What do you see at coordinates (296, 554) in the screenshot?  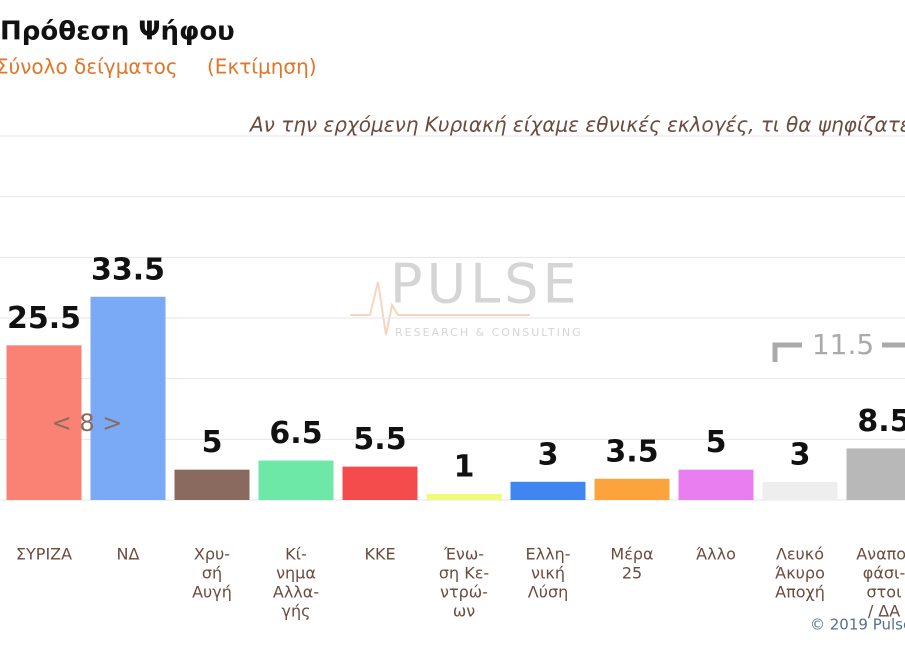 I see `x-tick-label: Κί-` at bounding box center [296, 554].